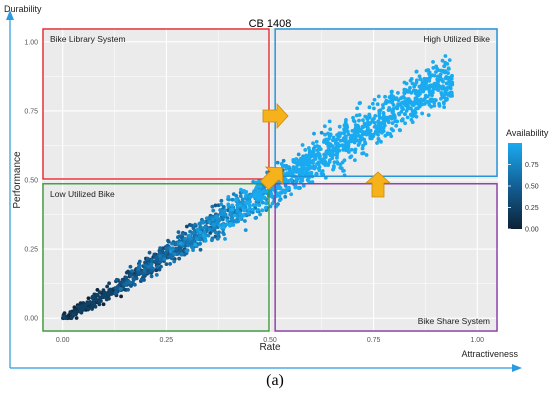 This screenshot has width=550, height=406. What do you see at coordinates (456, 39) in the screenshot?
I see `quadrant-label: High Utilized Bike` at bounding box center [456, 39].